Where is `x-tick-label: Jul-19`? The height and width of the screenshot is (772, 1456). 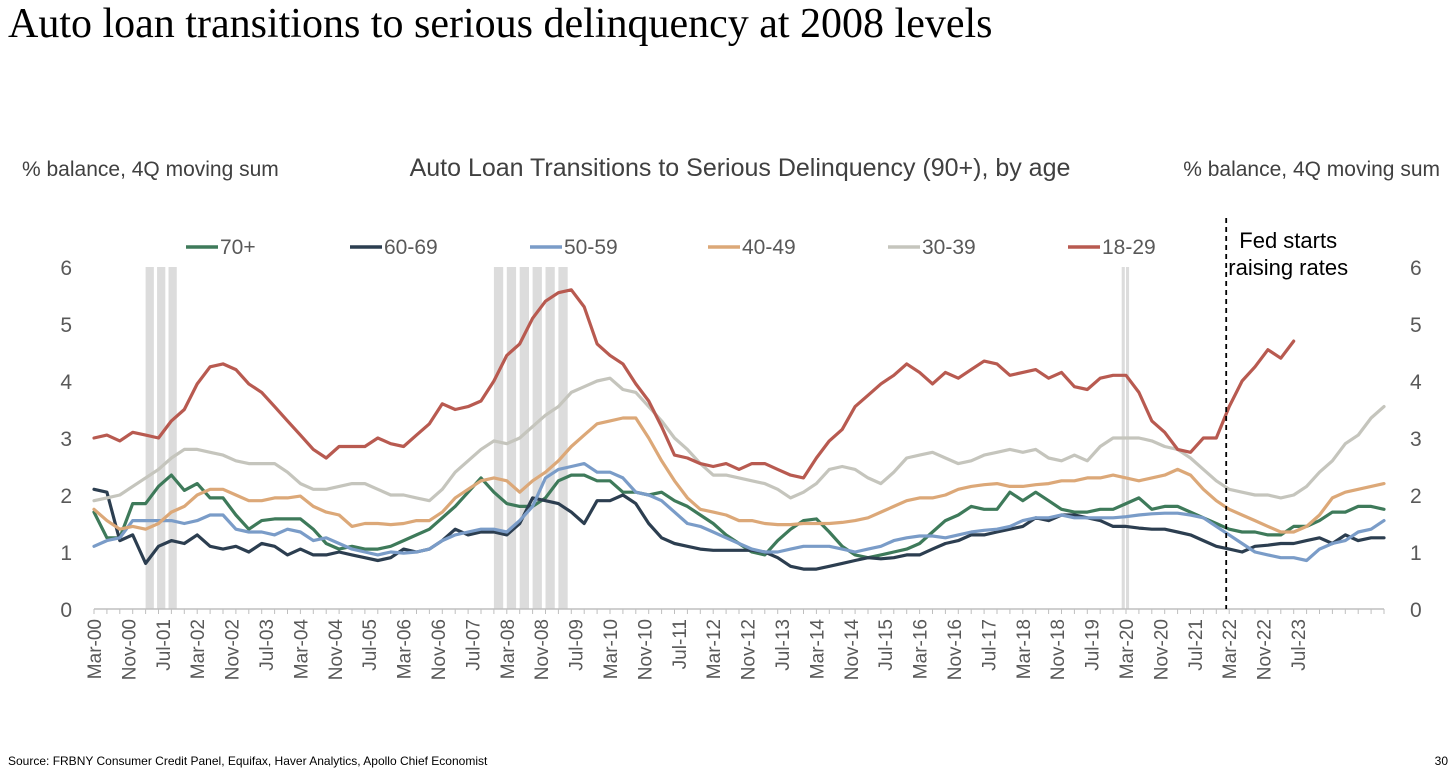
x-tick-label: Jul-19 is located at coordinates (1093, 645).